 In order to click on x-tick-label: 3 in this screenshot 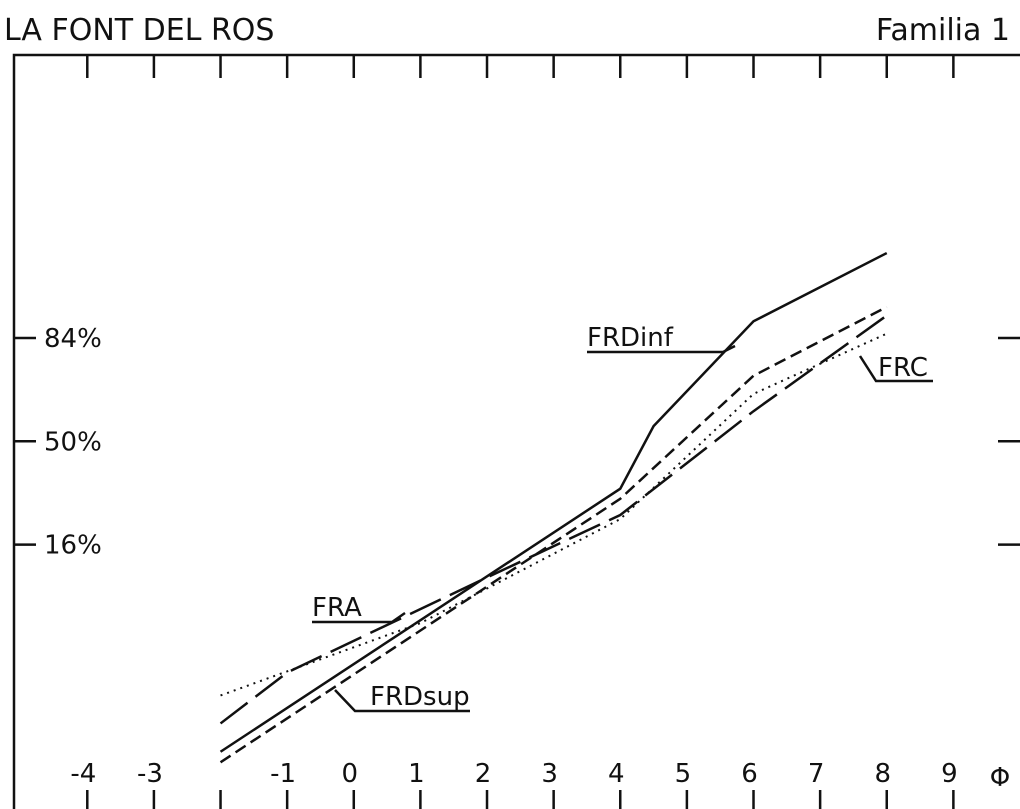, I will do `click(549, 774)`.